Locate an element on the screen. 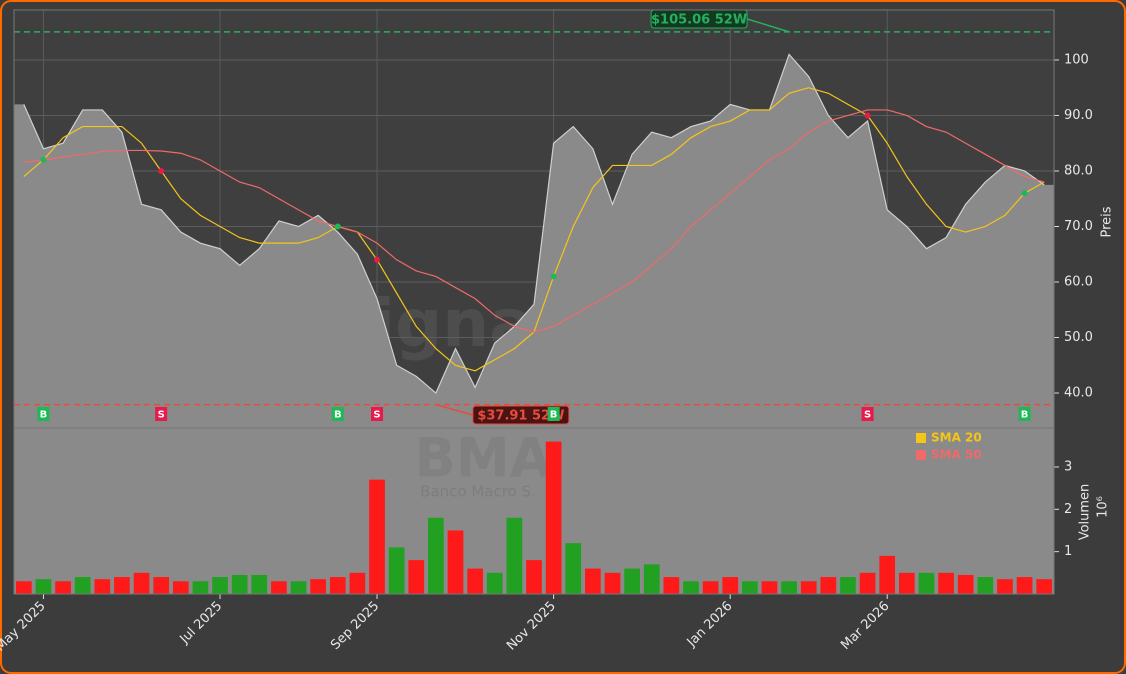  legend-label: SMA 50 is located at coordinates (956, 455).